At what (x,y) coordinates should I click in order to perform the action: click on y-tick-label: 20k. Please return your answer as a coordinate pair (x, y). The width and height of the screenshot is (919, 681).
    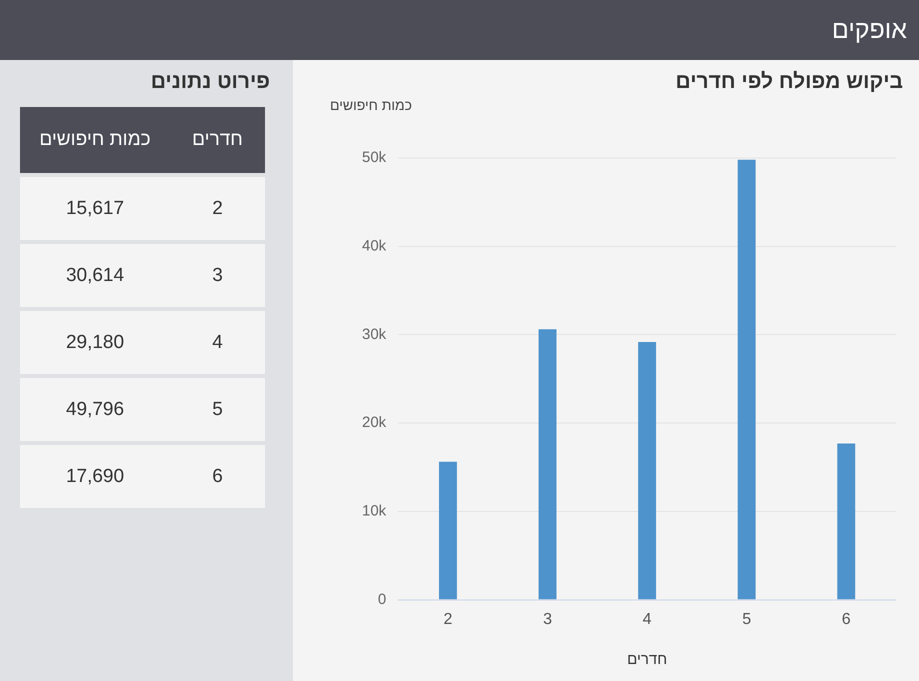
    Looking at the image, I should click on (374, 423).